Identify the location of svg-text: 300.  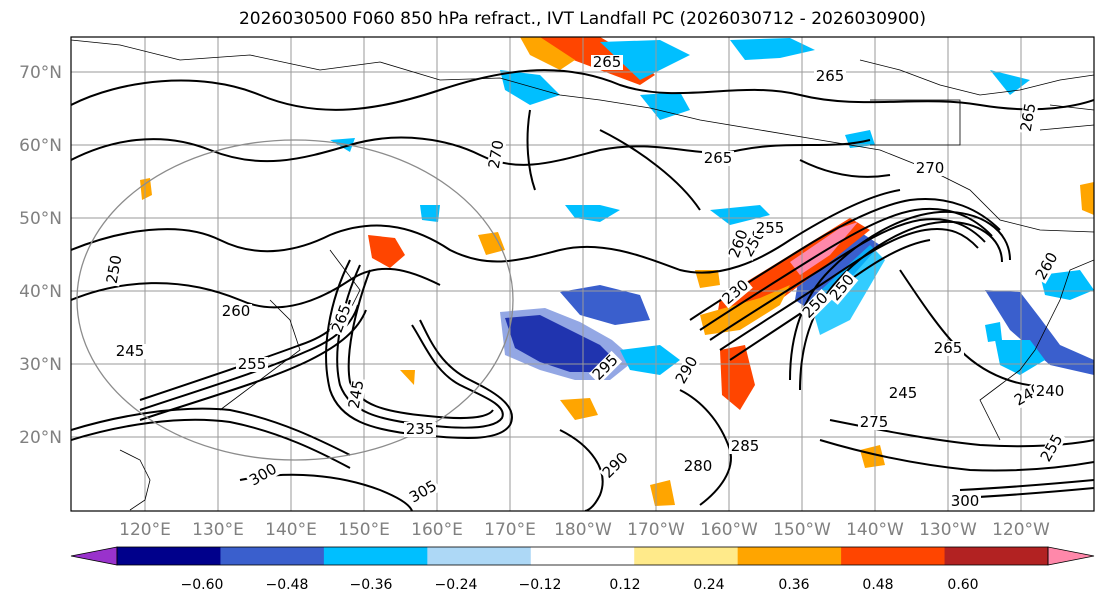
(965, 501).